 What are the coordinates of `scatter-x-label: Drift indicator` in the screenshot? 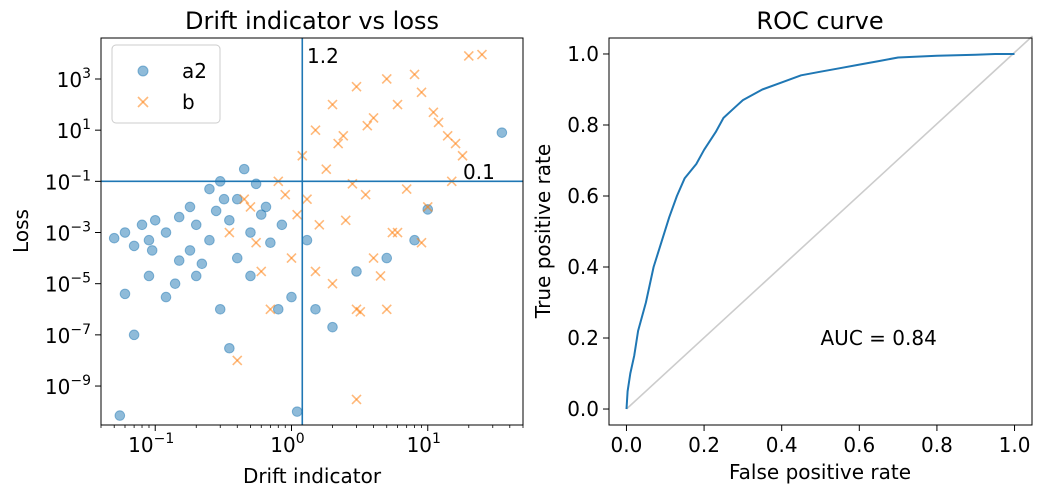 It's located at (312, 476).